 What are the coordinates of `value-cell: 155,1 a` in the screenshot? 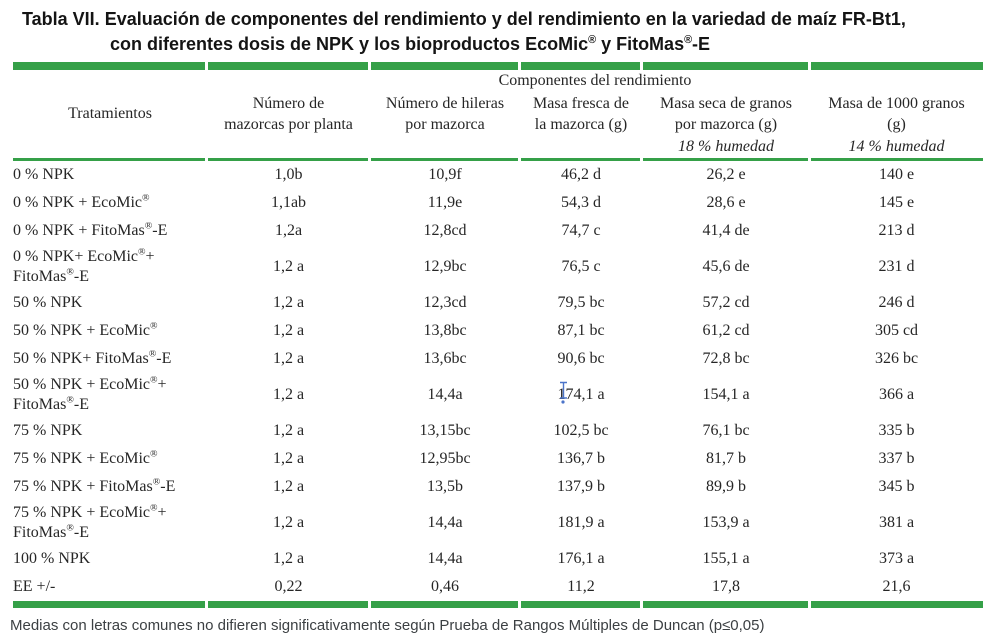 It's located at (726, 558).